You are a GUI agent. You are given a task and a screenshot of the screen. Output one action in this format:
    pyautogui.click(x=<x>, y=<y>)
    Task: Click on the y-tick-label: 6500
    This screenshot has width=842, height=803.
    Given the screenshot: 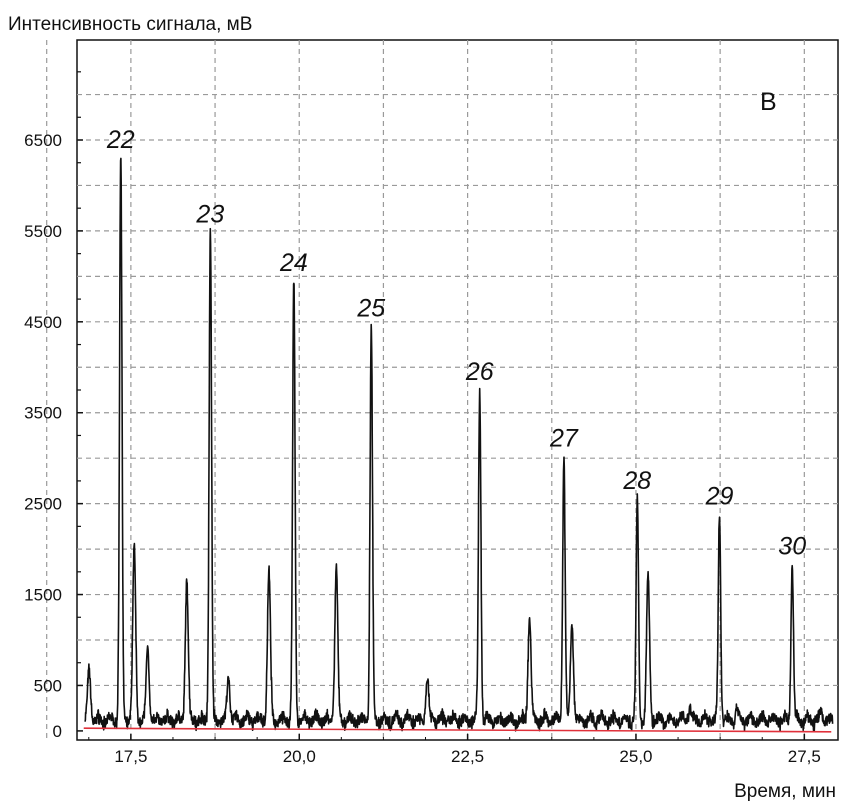 What is the action you would take?
    pyautogui.click(x=43, y=140)
    